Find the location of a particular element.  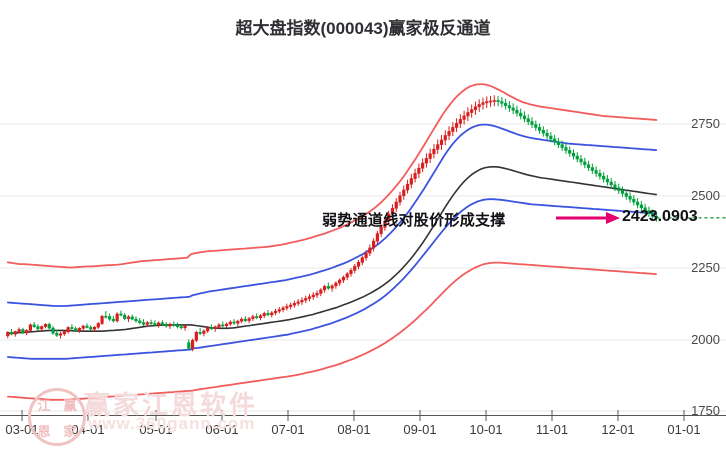

x-axis-tick-label: 11-01 is located at coordinates (552, 429).